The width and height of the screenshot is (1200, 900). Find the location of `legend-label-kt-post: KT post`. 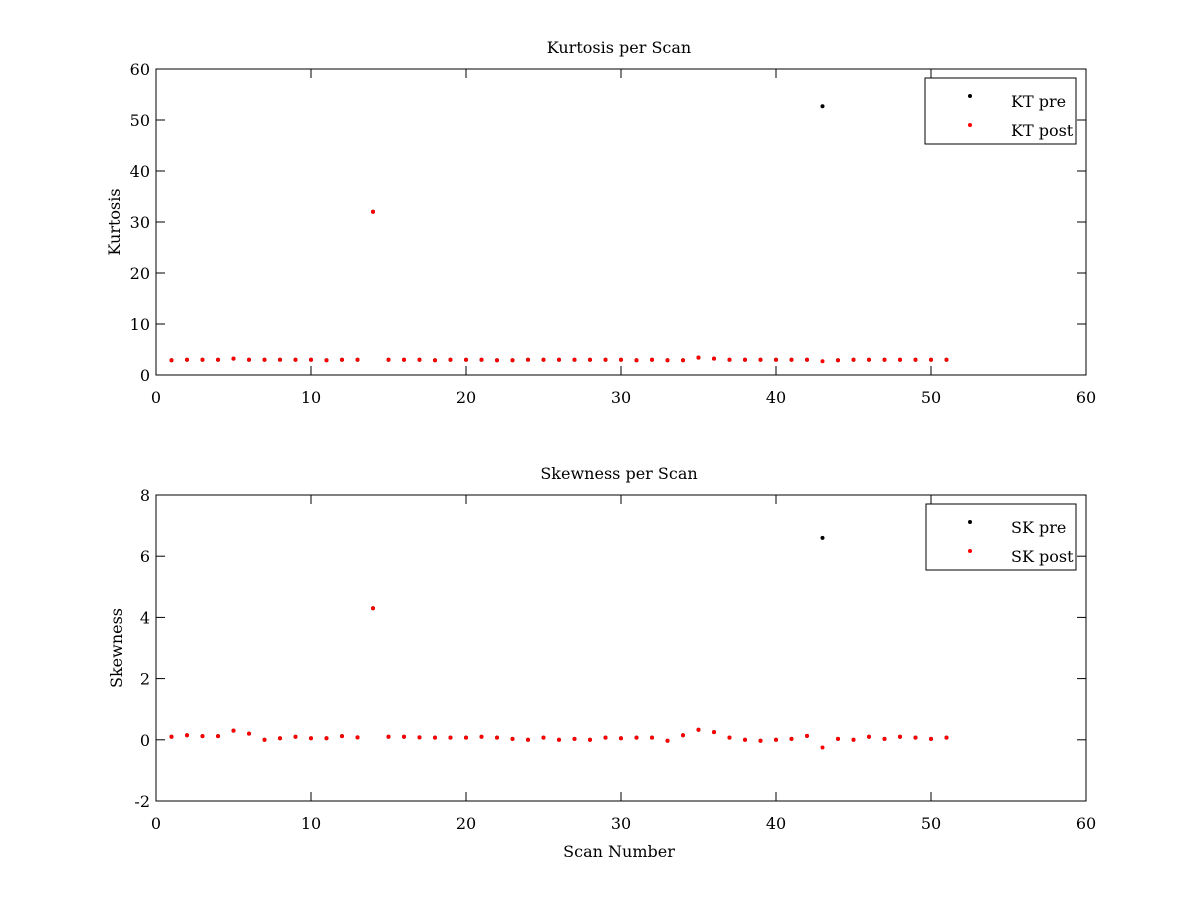

legend-label-kt-post: KT post is located at coordinates (1042, 130).